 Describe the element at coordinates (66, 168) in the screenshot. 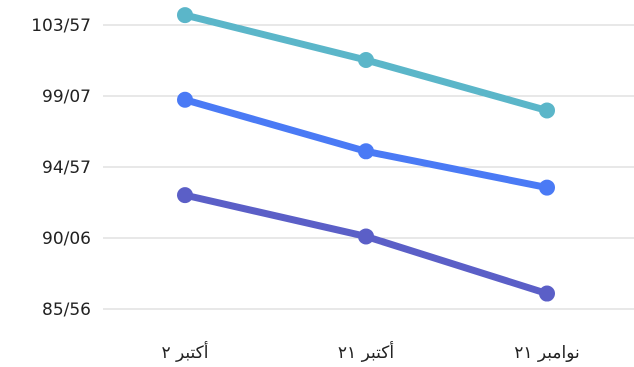

I see `y-tick-label: 94/57` at that location.